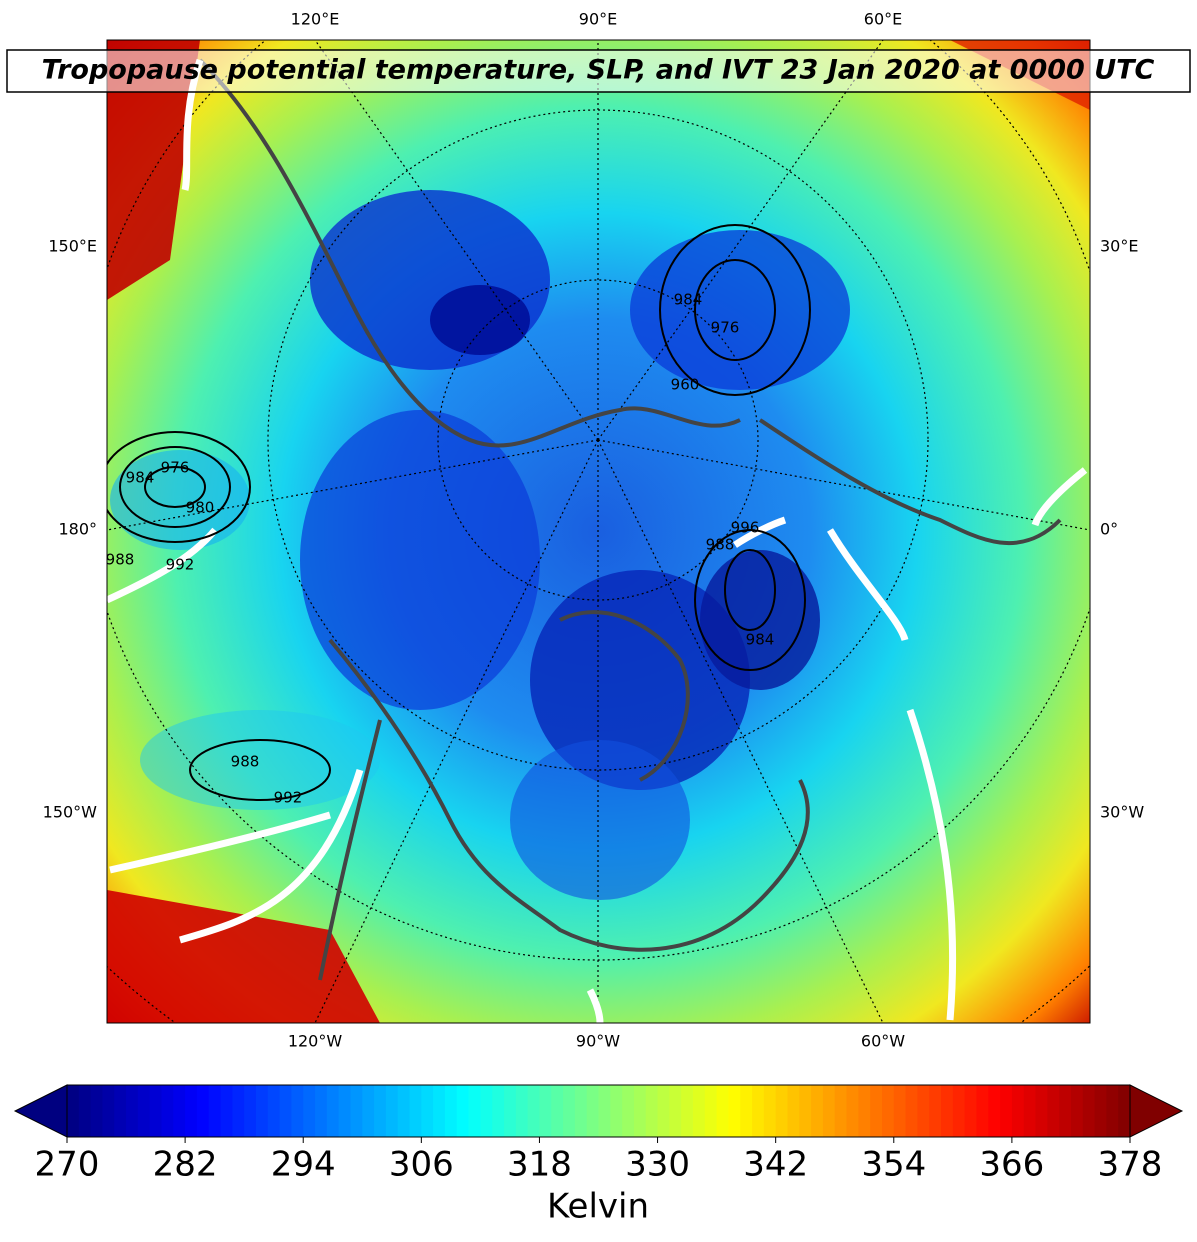  I want to click on lon-label: 150°E, so click(72, 246).